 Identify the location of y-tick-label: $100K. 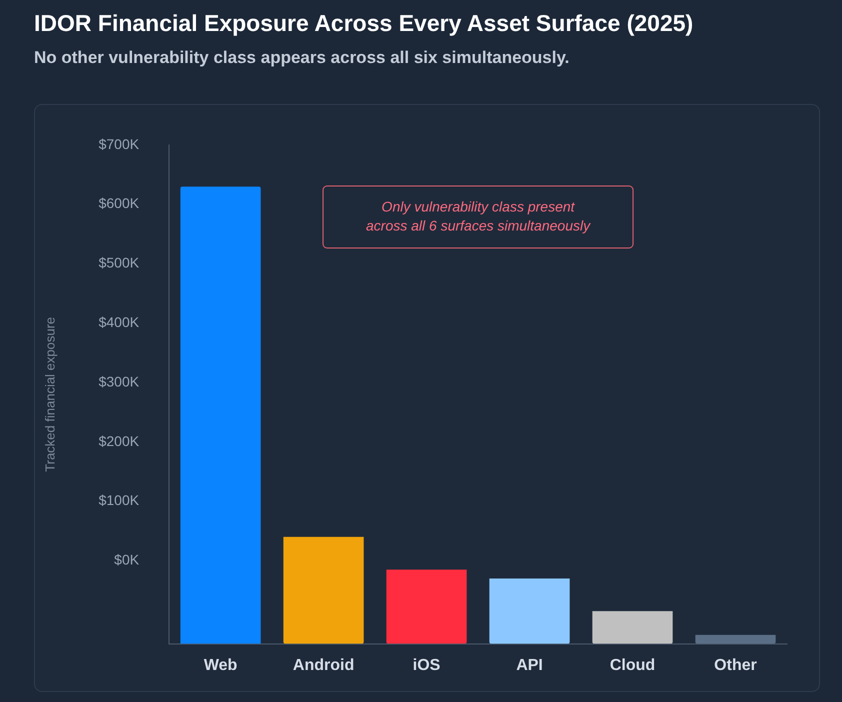
(119, 500).